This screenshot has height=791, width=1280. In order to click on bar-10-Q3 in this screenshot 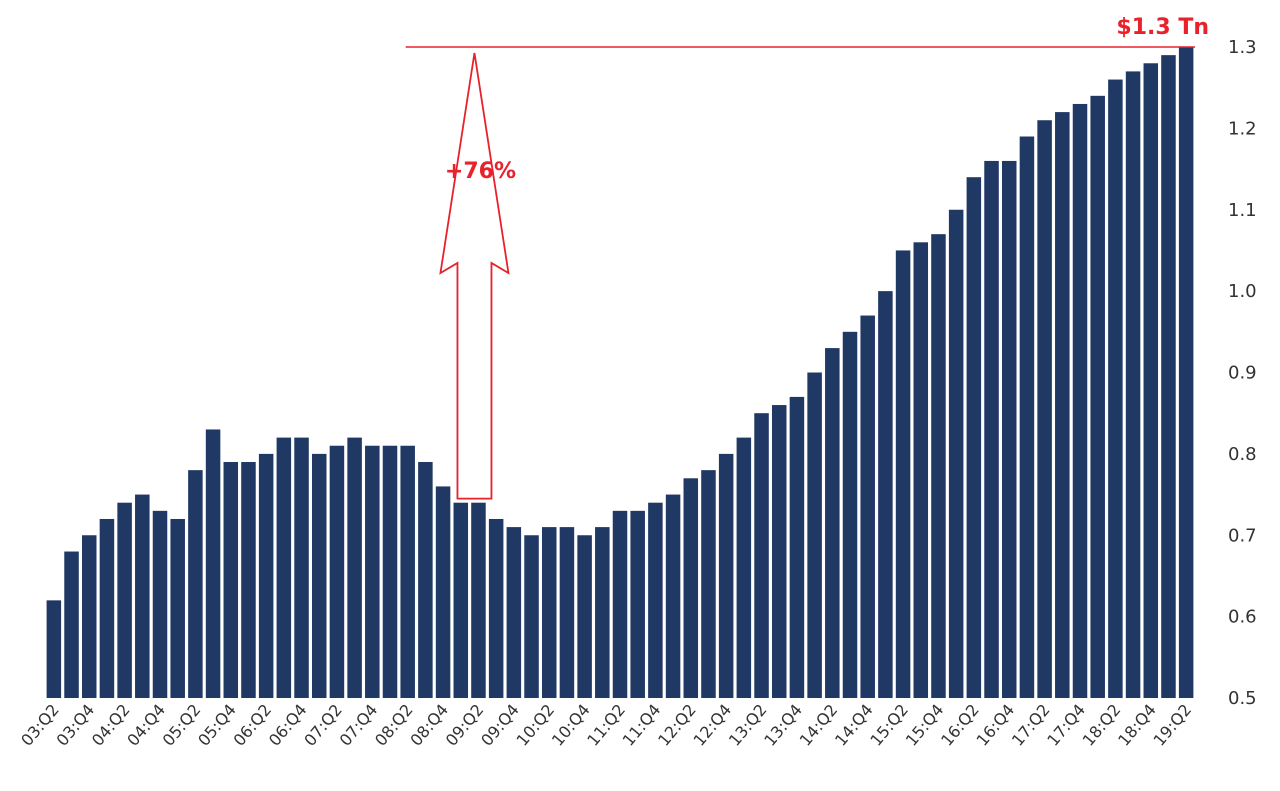, I will do `click(567, 612)`.